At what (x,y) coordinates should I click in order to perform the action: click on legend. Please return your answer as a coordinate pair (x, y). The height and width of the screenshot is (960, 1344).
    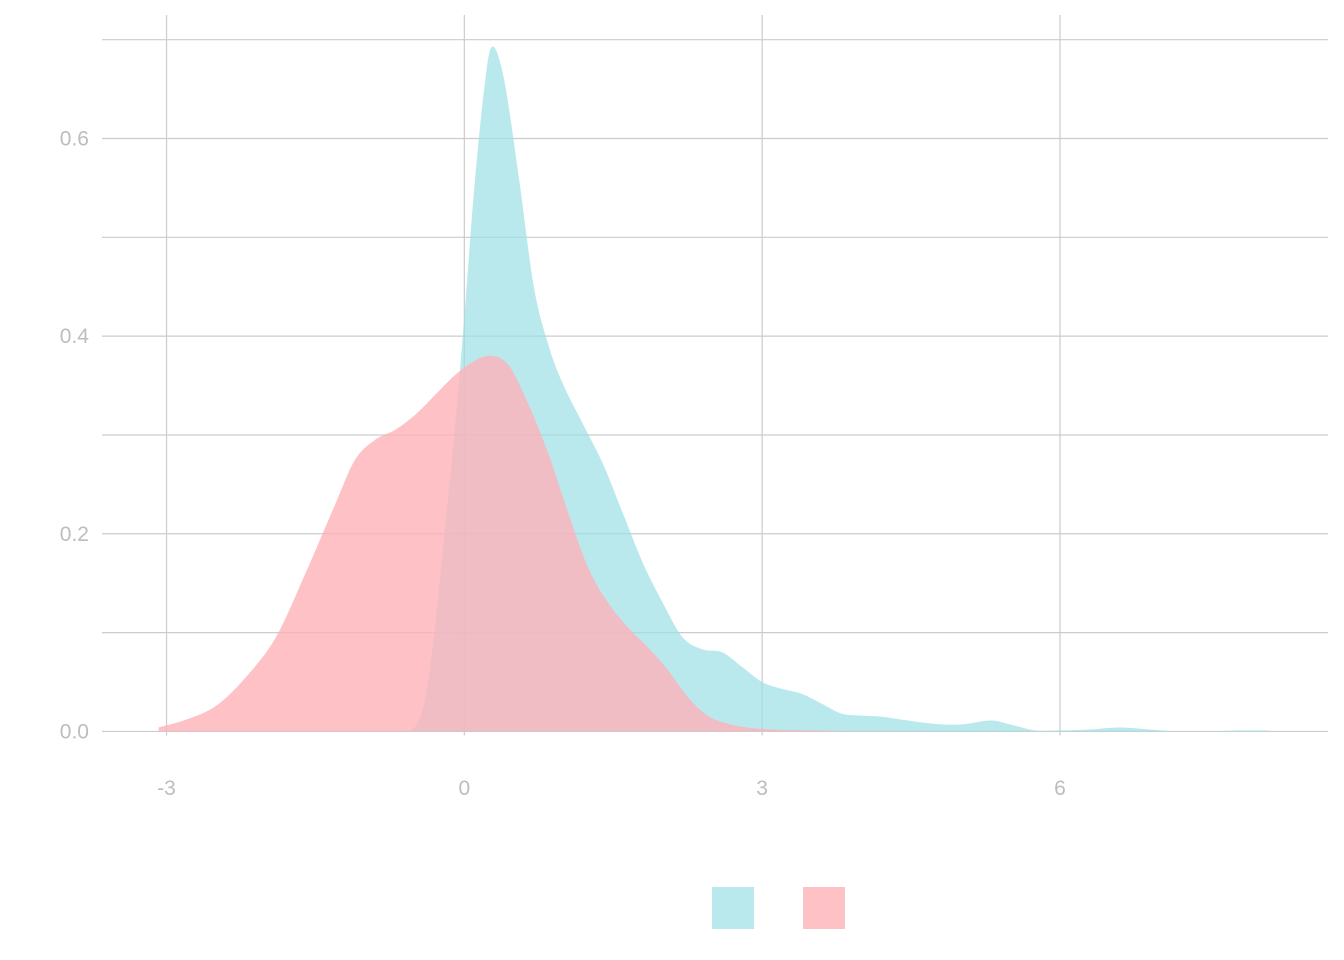
    Looking at the image, I should click on (778, 908).